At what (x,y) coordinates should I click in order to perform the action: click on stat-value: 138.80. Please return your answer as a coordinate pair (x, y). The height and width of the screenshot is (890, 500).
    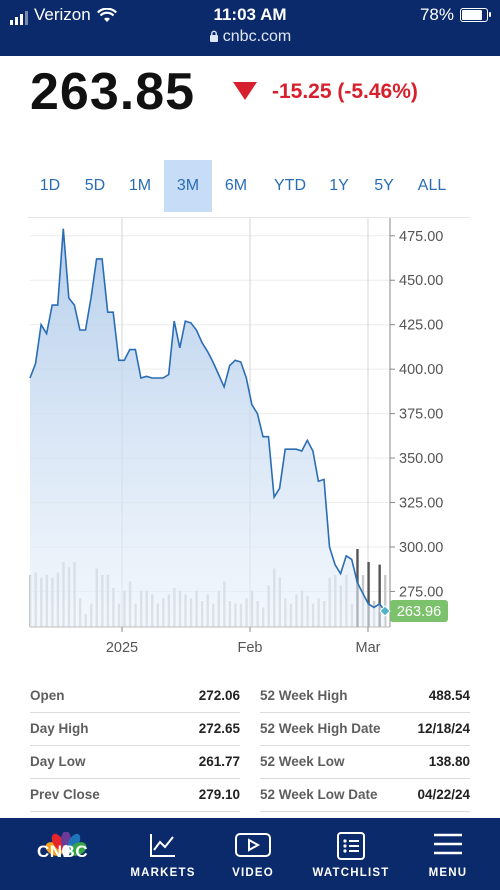
    Looking at the image, I should click on (449, 761).